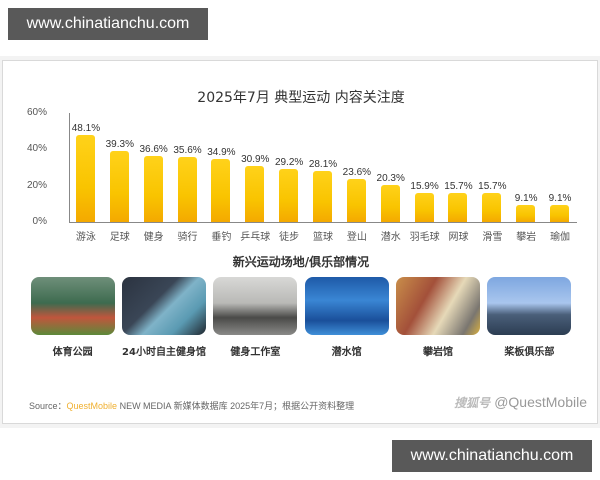  What do you see at coordinates (346, 306) in the screenshot?
I see `diving-hall-photo` at bounding box center [346, 306].